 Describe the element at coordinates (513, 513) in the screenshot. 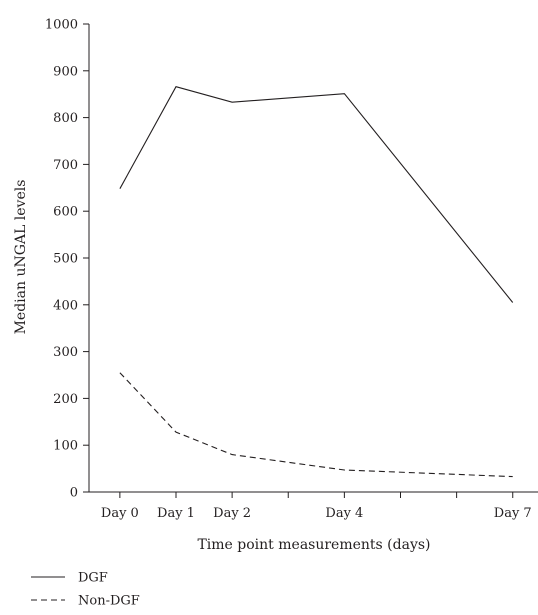

I see `x-tick-label: Day 7` at that location.